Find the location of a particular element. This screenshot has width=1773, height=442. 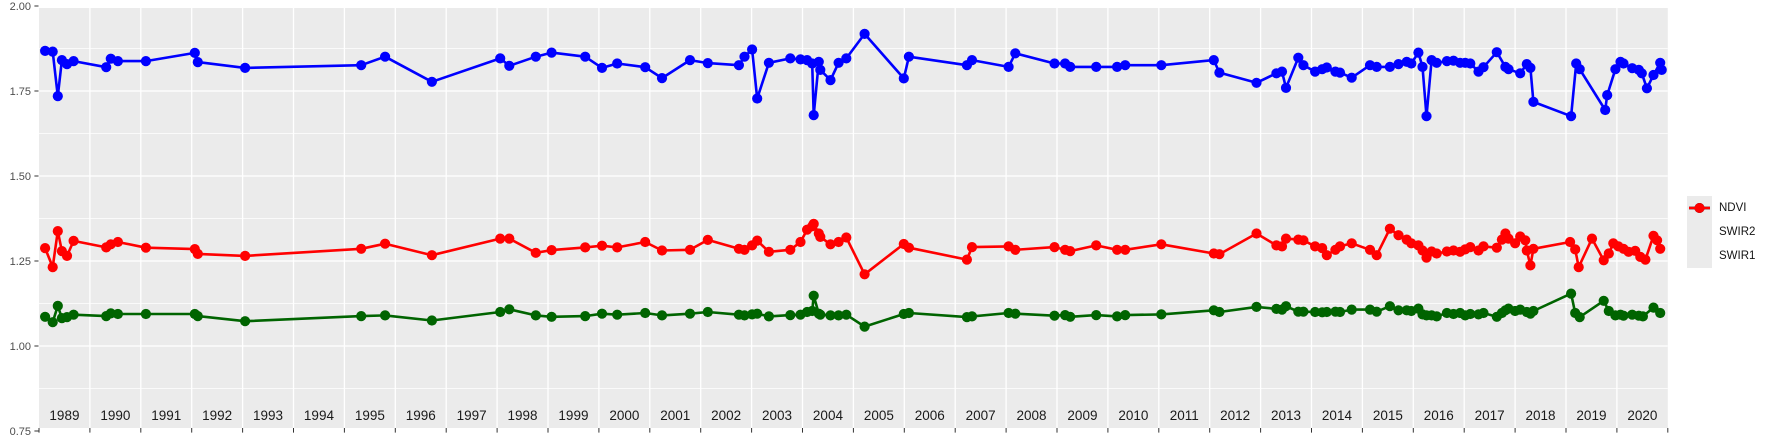

svg-text: 1996 is located at coordinates (421, 415).